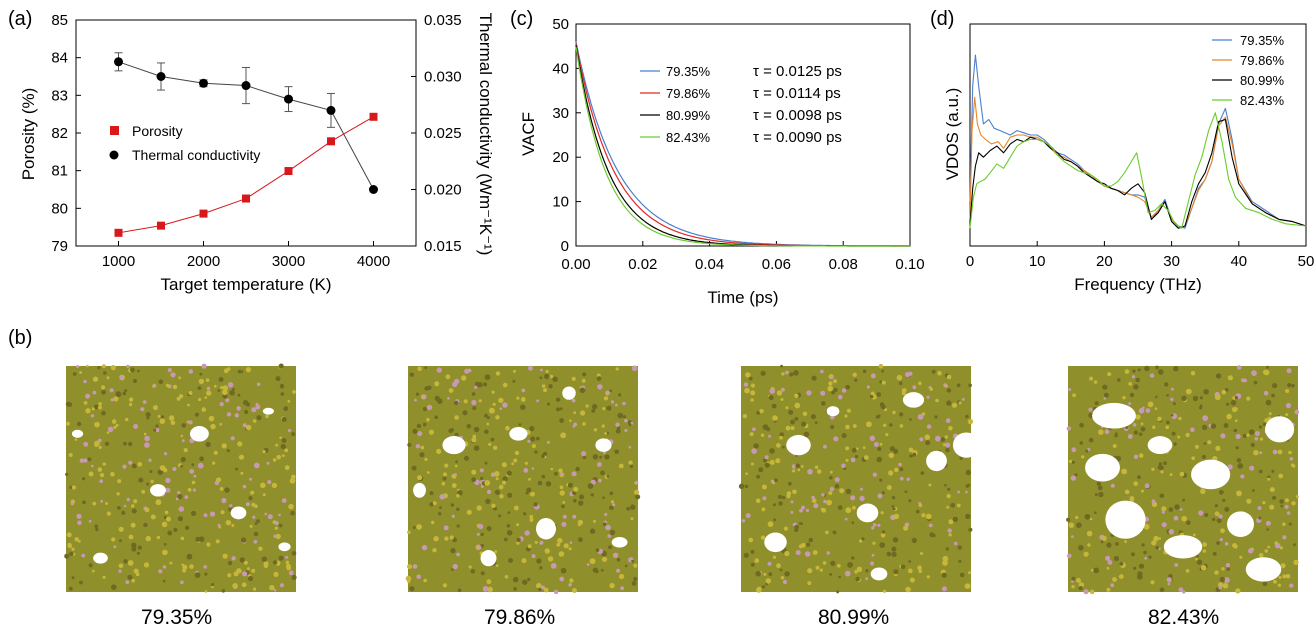 This screenshot has height=631, width=1314. Describe the element at coordinates (59, 58) in the screenshot. I see `y-tick-label-a: 84` at that location.